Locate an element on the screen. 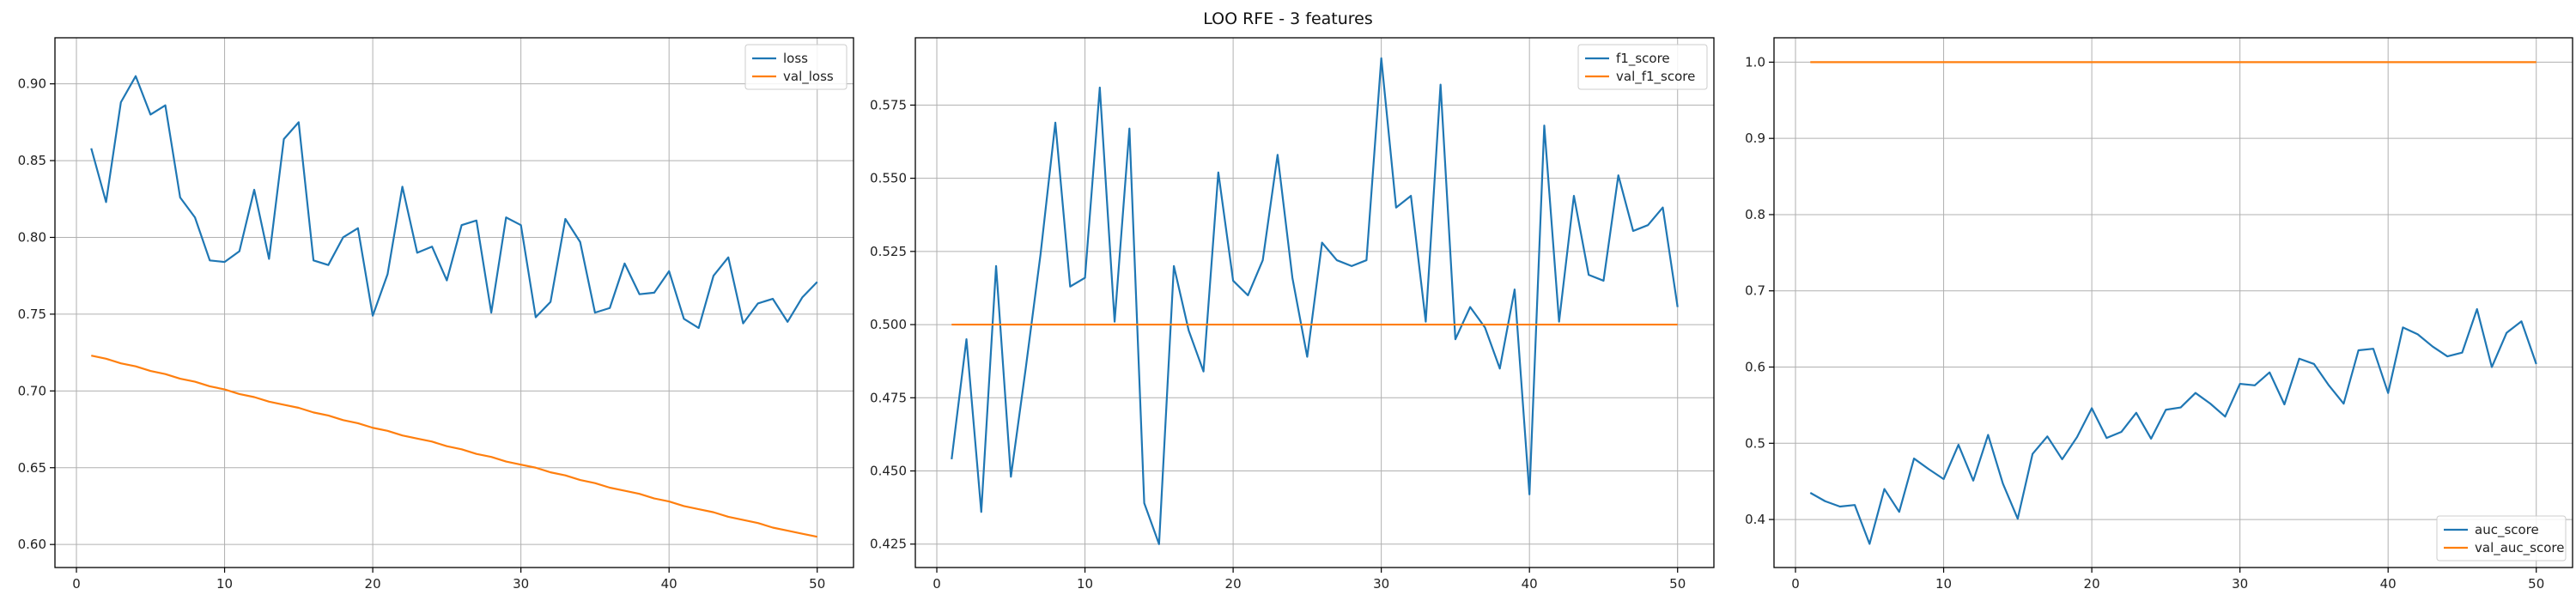 The height and width of the screenshot is (601, 2576). y-tick-label: 0.550 is located at coordinates (889, 178).